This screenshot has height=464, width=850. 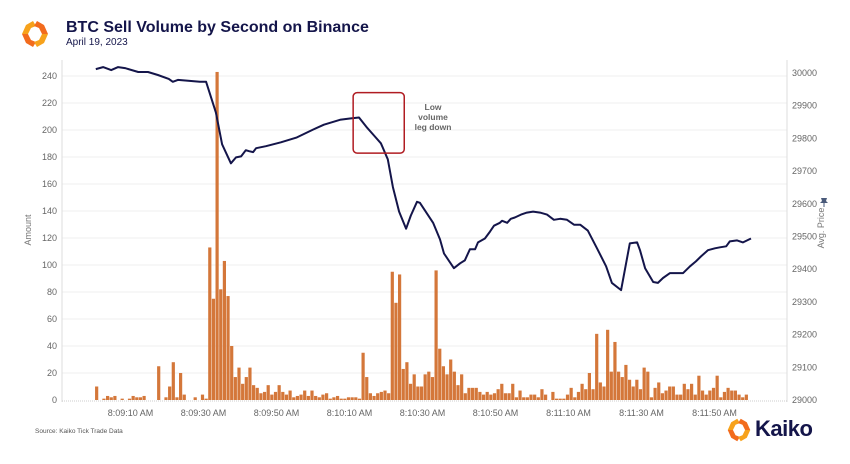 I want to click on y2-tick-label: 29200, so click(x=804, y=335).